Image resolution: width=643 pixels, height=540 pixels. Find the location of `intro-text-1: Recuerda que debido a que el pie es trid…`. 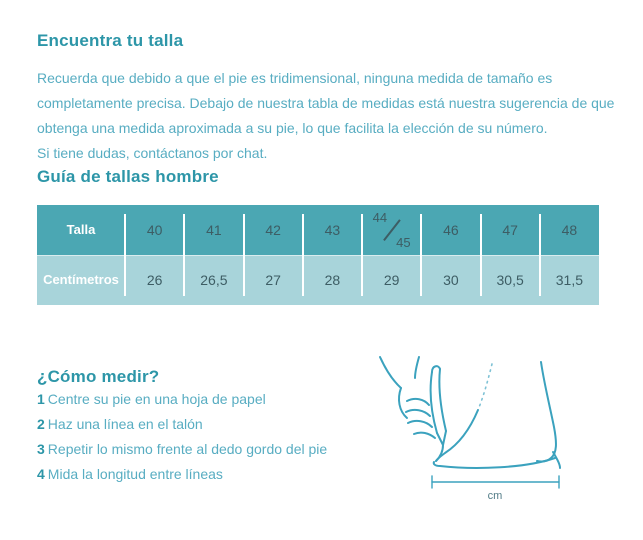

intro-text-1: Recuerda que debido a que el pie es trid… is located at coordinates (326, 103).